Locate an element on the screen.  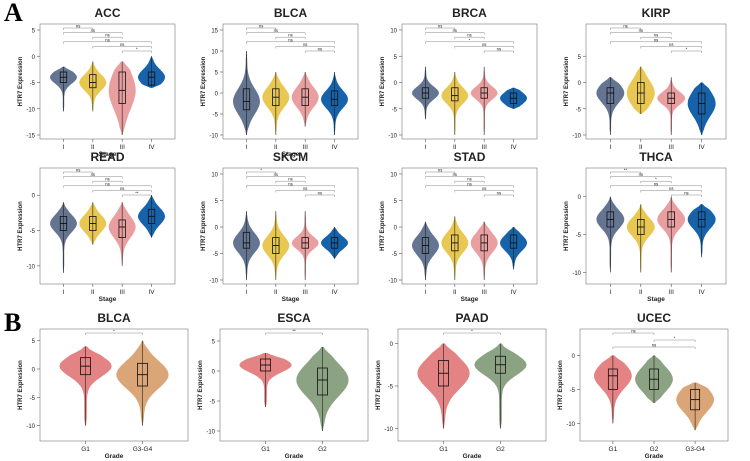
chart-title: KIRP is located at coordinates (656, 13).